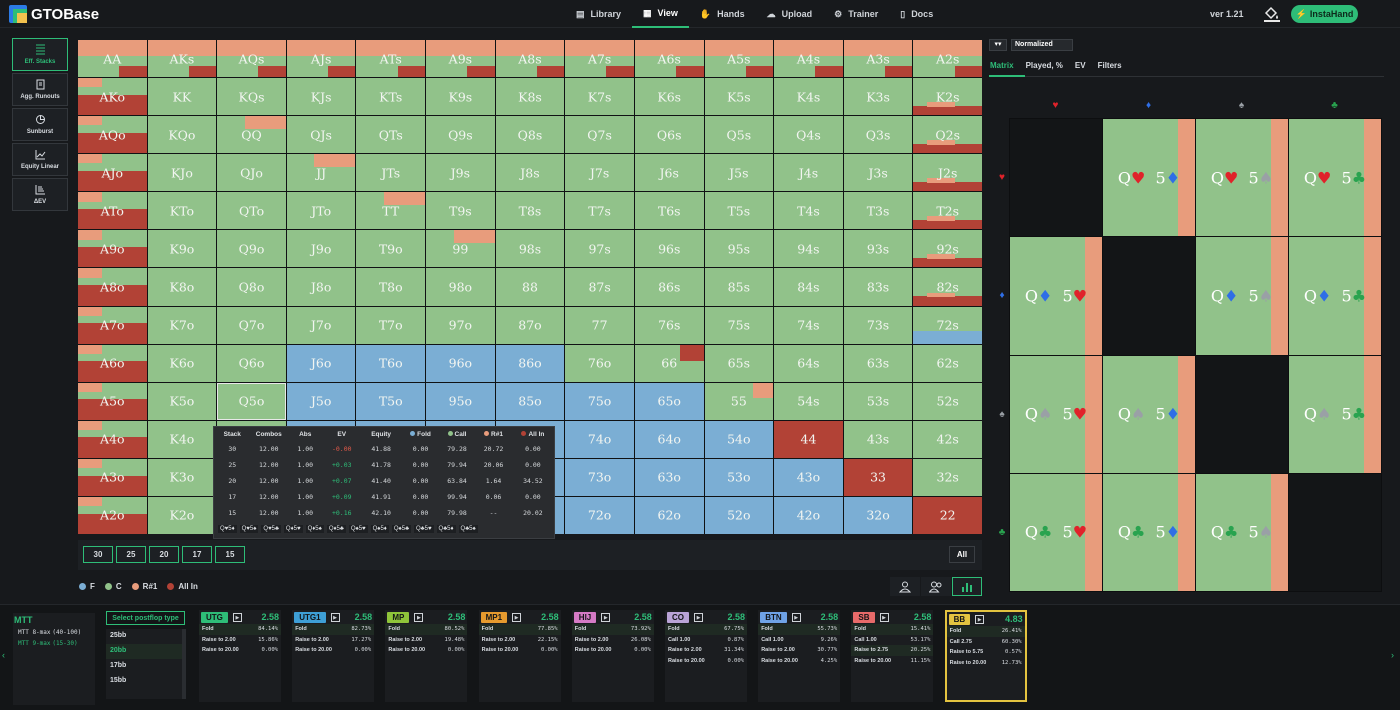  Describe the element at coordinates (947, 325) in the screenshot. I see `hand-cell-72s: 72s` at that location.